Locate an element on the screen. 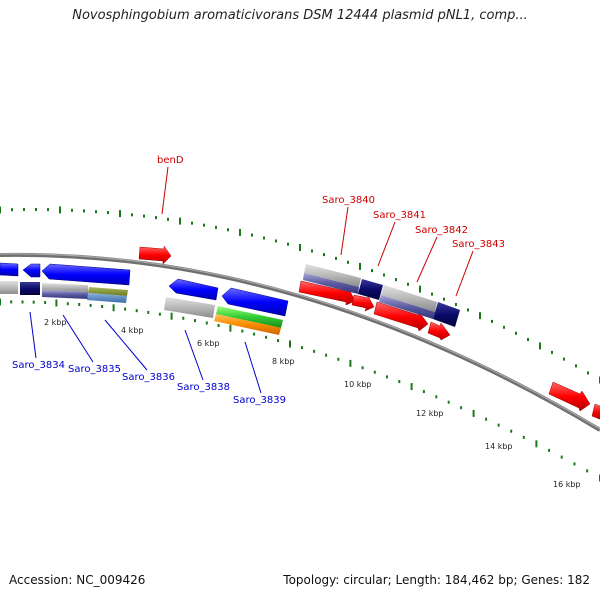 The width and height of the screenshot is (600, 600). gene-arrow-left-edge is located at coordinates (9, 269).